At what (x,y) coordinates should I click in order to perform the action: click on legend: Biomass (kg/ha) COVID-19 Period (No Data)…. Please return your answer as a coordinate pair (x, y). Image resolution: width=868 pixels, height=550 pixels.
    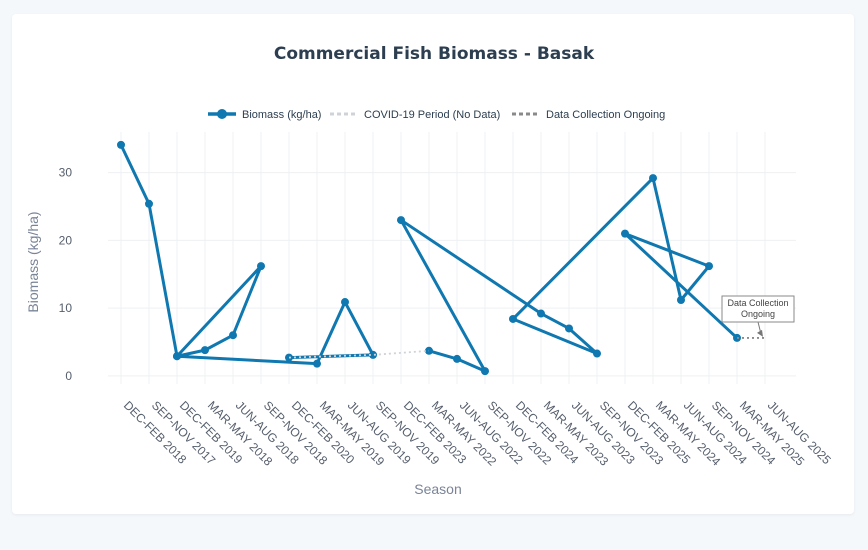
    Looking at the image, I should click on (436, 115).